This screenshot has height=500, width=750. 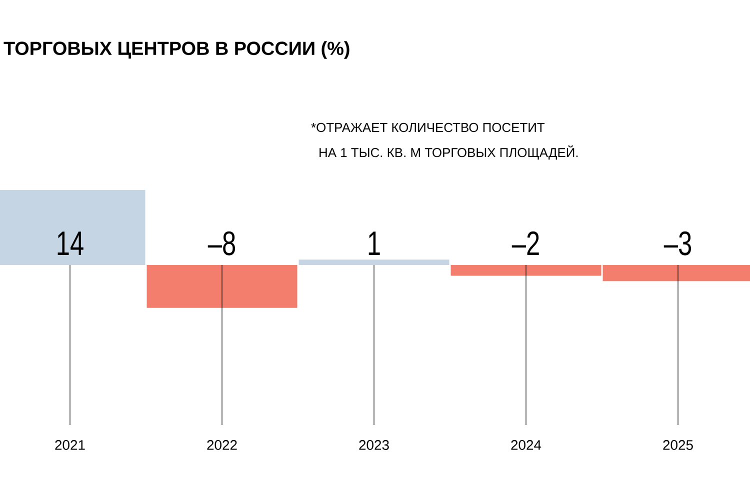 I want to click on data-label: –2, so click(x=525, y=243).